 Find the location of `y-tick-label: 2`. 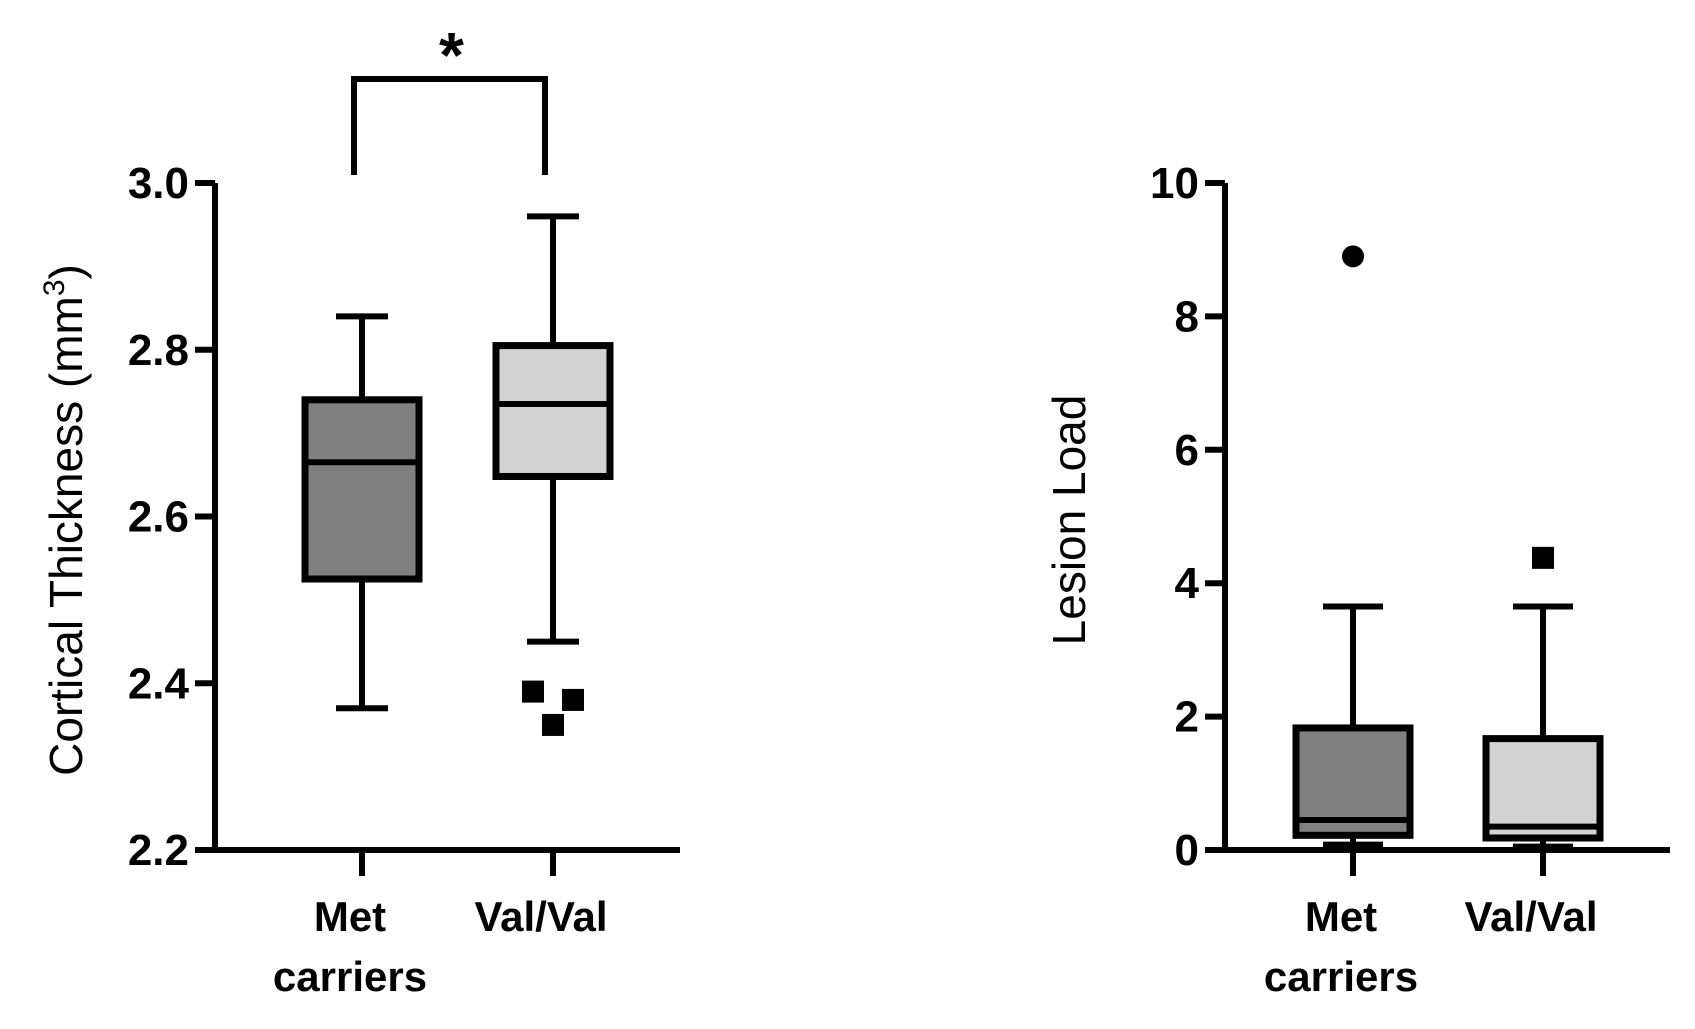

y-tick-label: 2 is located at coordinates (1187, 717).